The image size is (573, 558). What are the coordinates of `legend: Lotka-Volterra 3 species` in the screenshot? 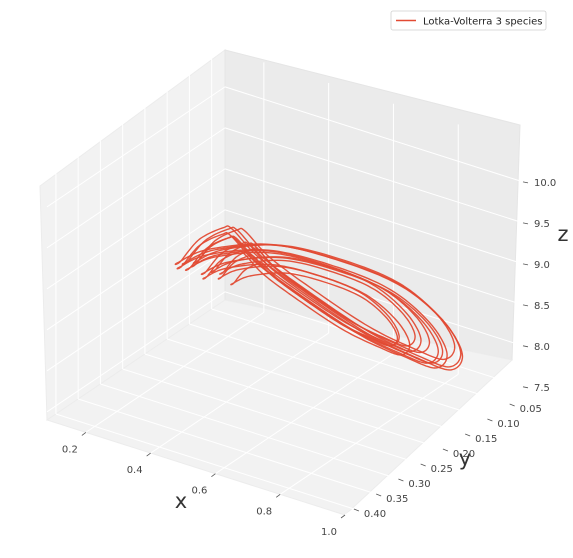 It's located at (468, 20).